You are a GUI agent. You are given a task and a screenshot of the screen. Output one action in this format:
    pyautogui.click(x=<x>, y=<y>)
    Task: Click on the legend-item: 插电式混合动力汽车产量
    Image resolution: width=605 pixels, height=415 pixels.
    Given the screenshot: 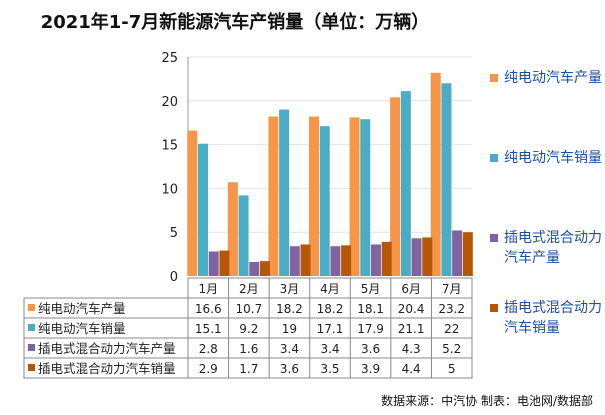 What is the action you would take?
    pyautogui.click(x=547, y=248)
    